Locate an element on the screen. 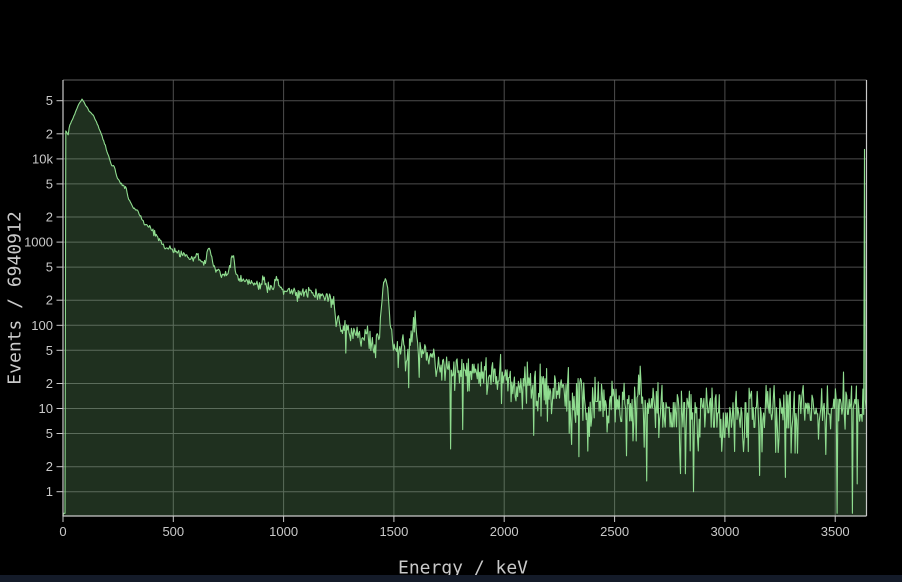 The width and height of the screenshot is (902, 582). taskbar-strip is located at coordinates (451, 578).